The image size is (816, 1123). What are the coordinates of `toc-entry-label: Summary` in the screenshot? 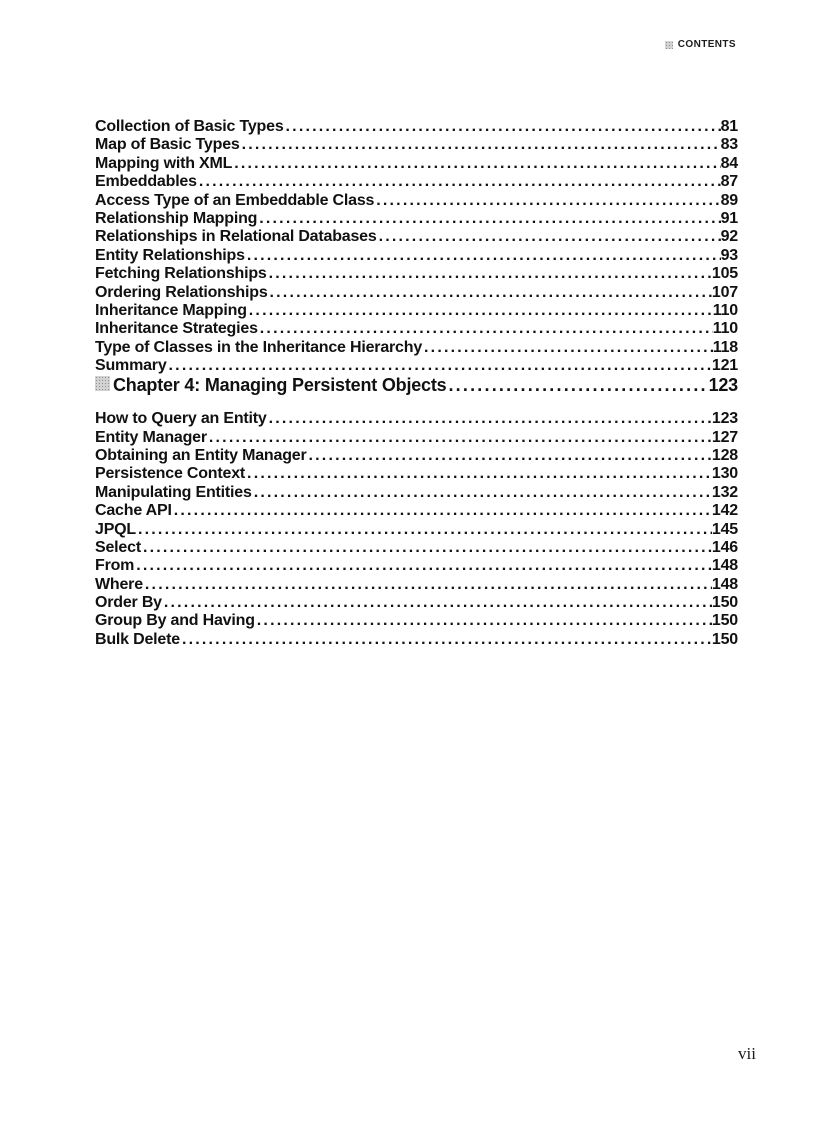 It's located at (131, 366).